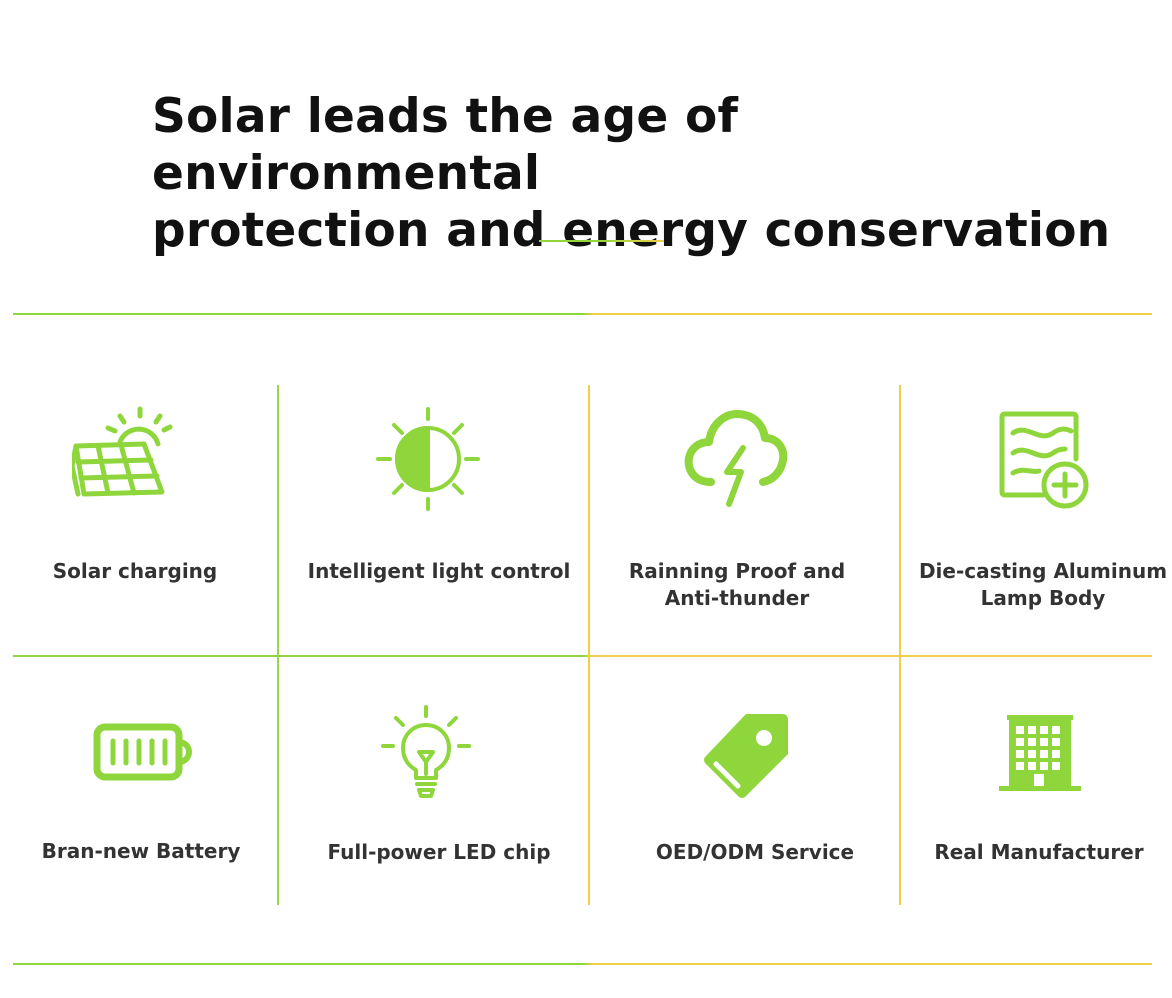 The height and width of the screenshot is (998, 1172). Describe the element at coordinates (135, 571) in the screenshot. I see `feature-label-solar-charging: Solar charging` at that location.